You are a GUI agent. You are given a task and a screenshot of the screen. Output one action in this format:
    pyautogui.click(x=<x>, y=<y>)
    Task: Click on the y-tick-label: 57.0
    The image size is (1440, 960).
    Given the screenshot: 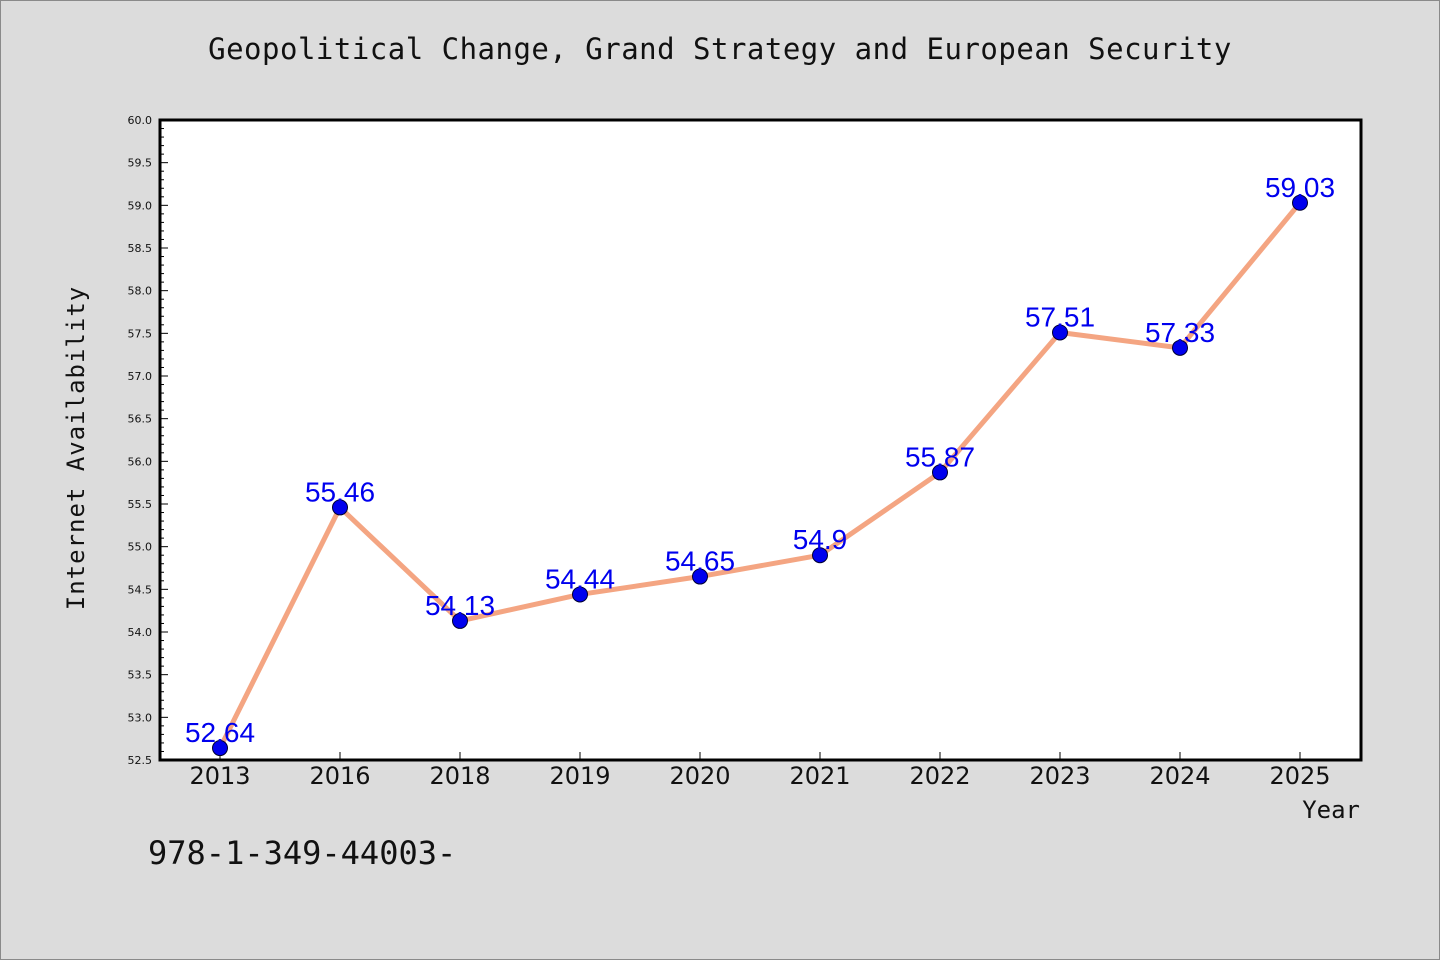 What is the action you would take?
    pyautogui.click(x=140, y=376)
    